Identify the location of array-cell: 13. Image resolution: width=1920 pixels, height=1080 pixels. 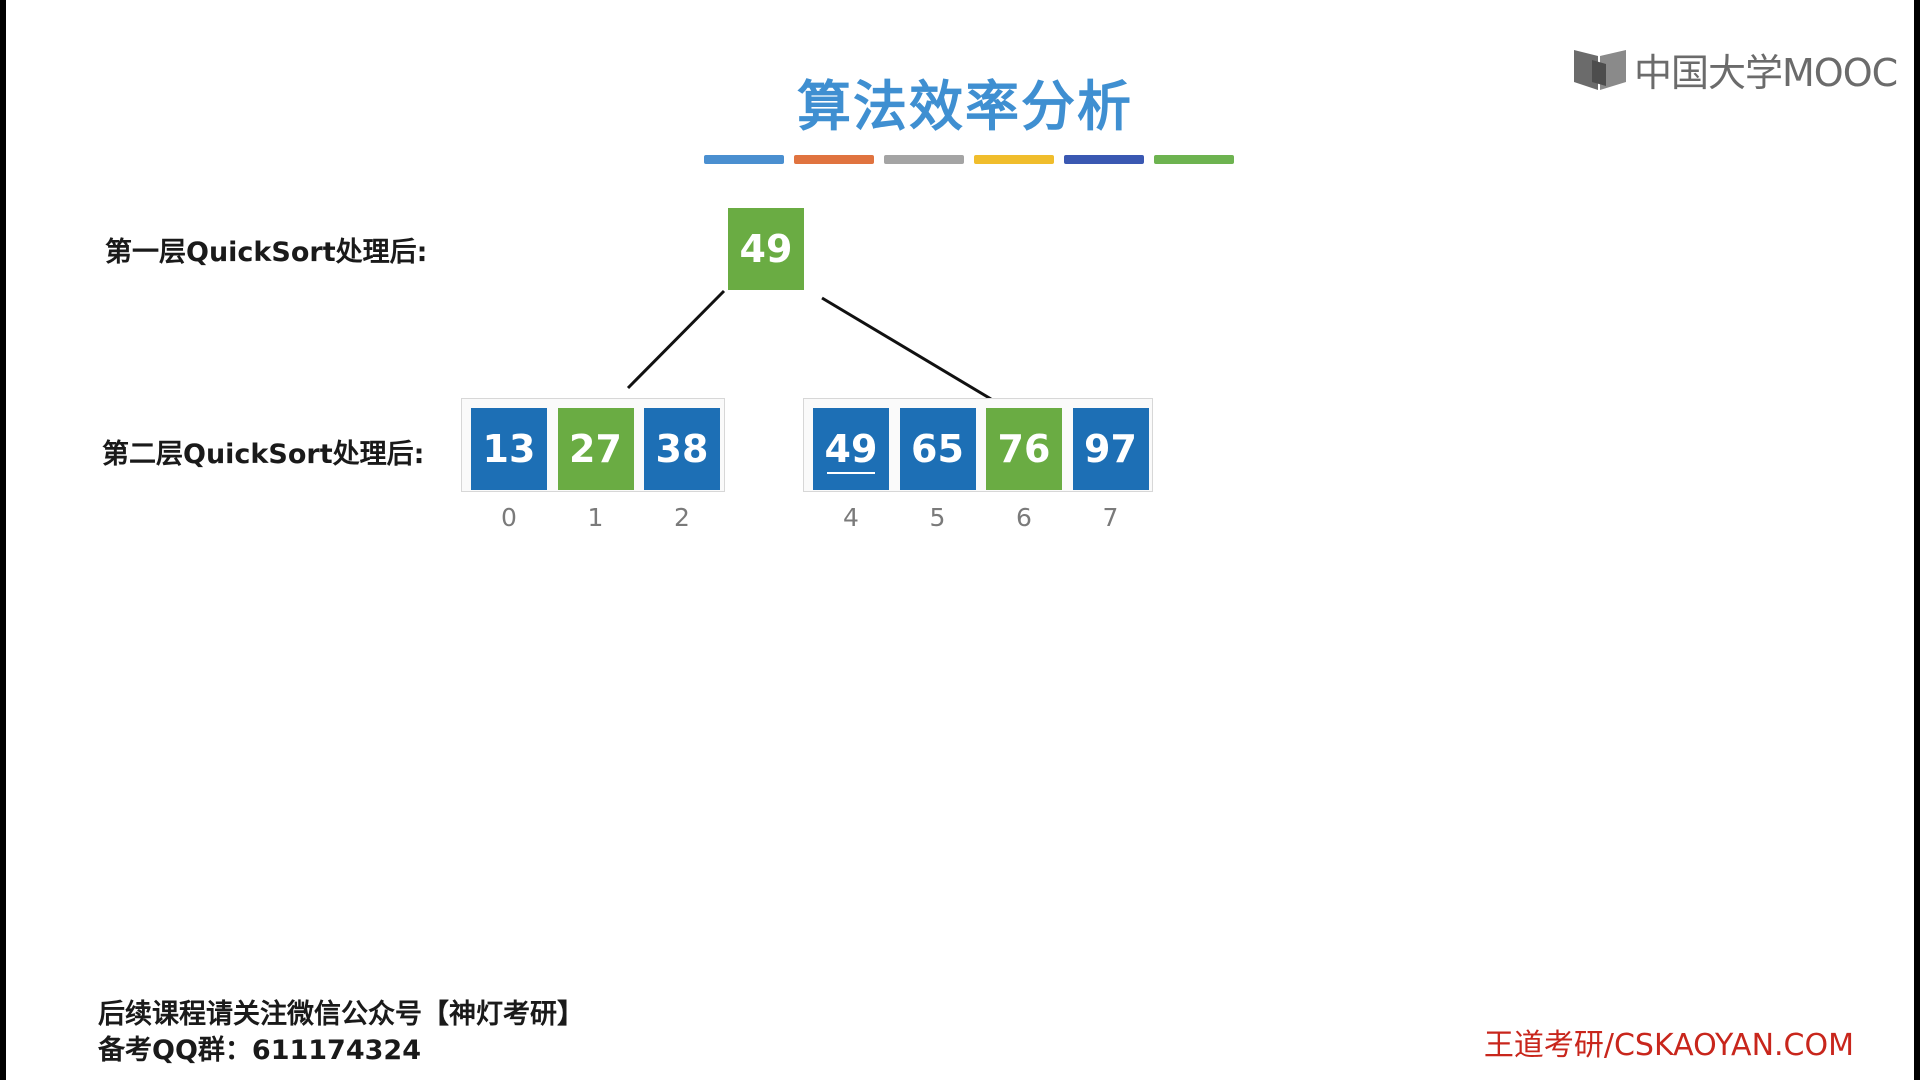
(509, 449).